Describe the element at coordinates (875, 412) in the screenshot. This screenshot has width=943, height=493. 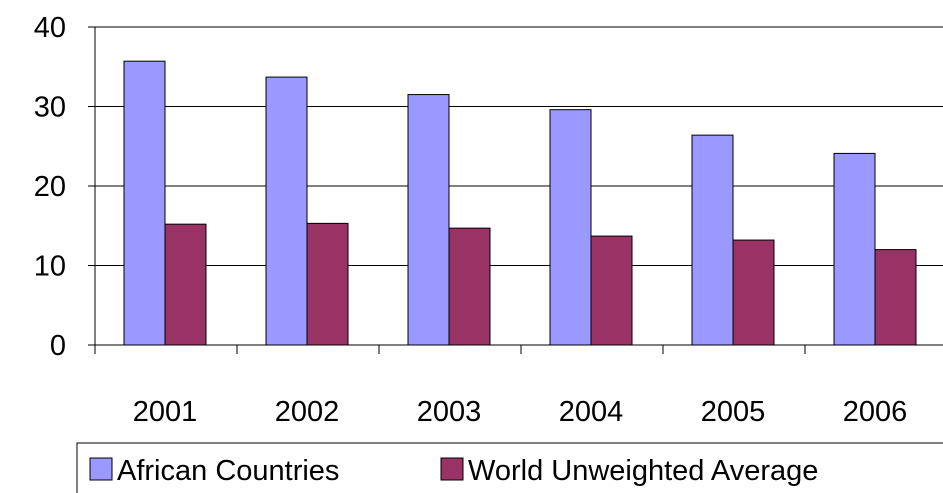
I see `x-tick-label: 2006` at that location.